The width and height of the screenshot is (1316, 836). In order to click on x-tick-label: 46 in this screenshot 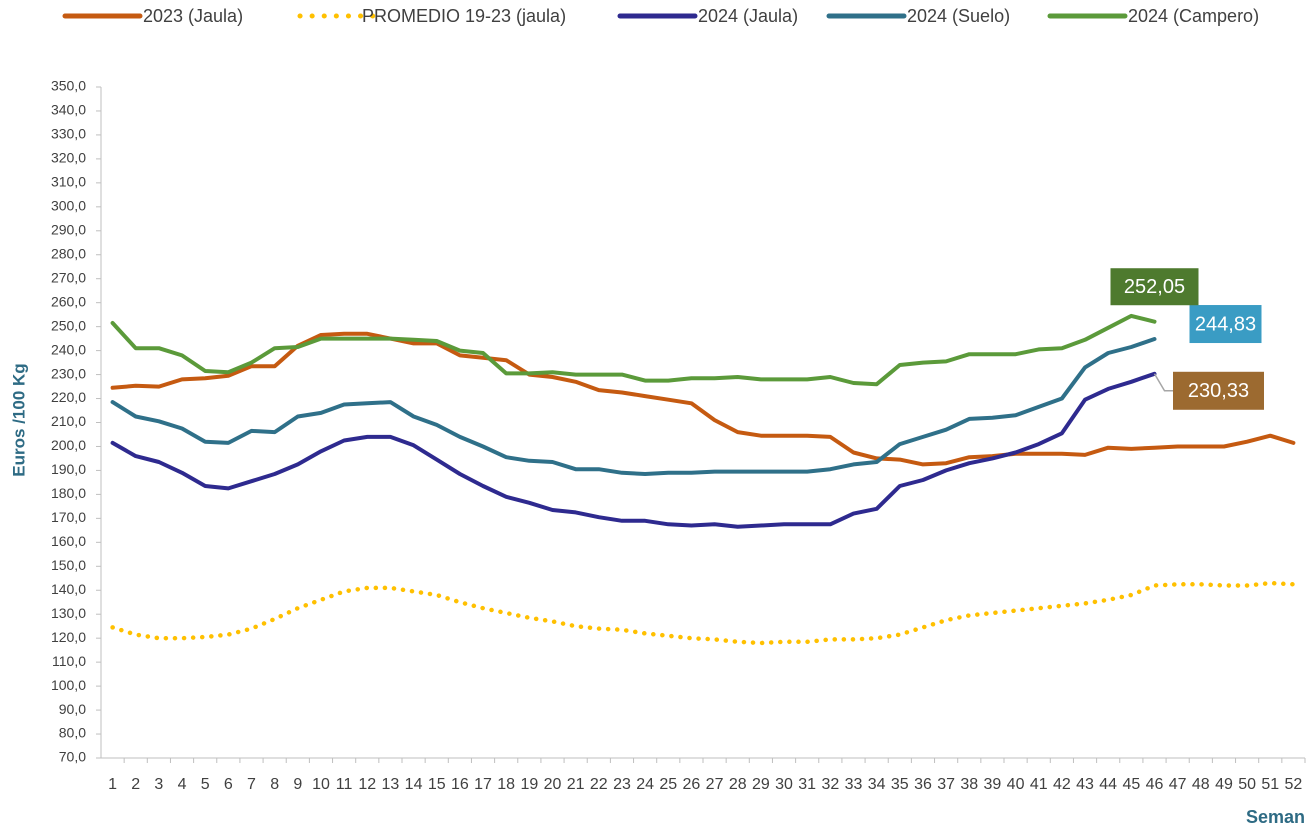, I will do `click(1155, 784)`.